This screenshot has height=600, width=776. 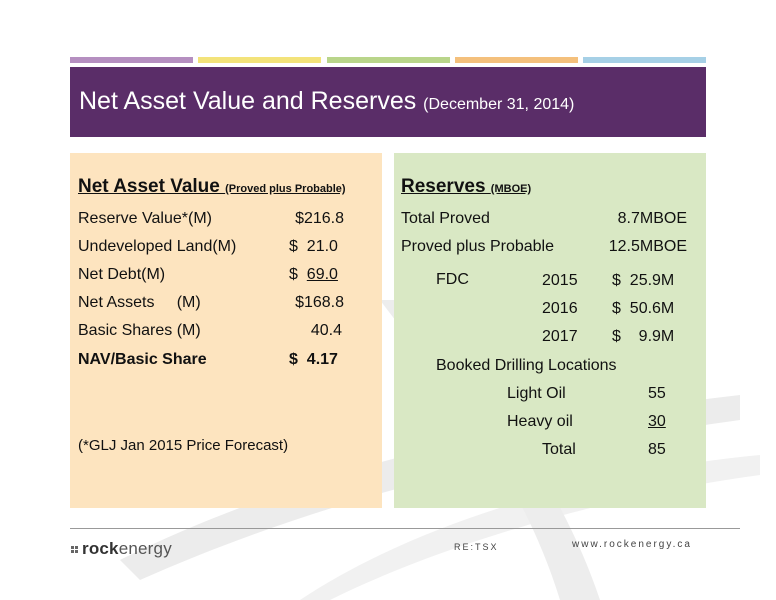 What do you see at coordinates (560, 308) in the screenshot?
I see `fdc-year: 2016` at bounding box center [560, 308].